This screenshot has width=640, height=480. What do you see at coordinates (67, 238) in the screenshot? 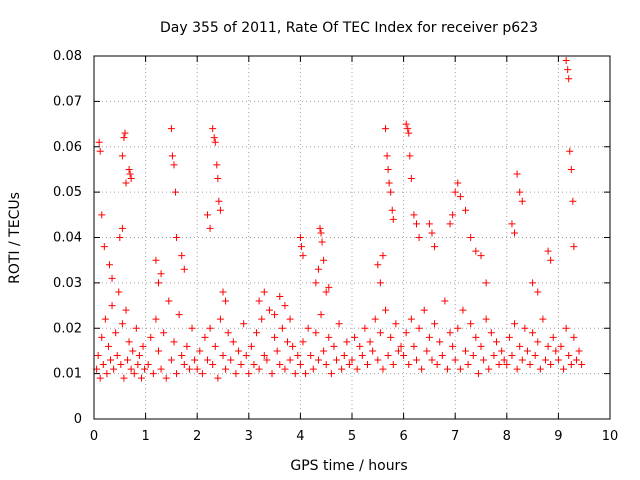
I see `y-tick-labels: 0 0.01 0.02 0.03 0.04 0.05 0.06 0.07 0.08` at bounding box center [67, 238].